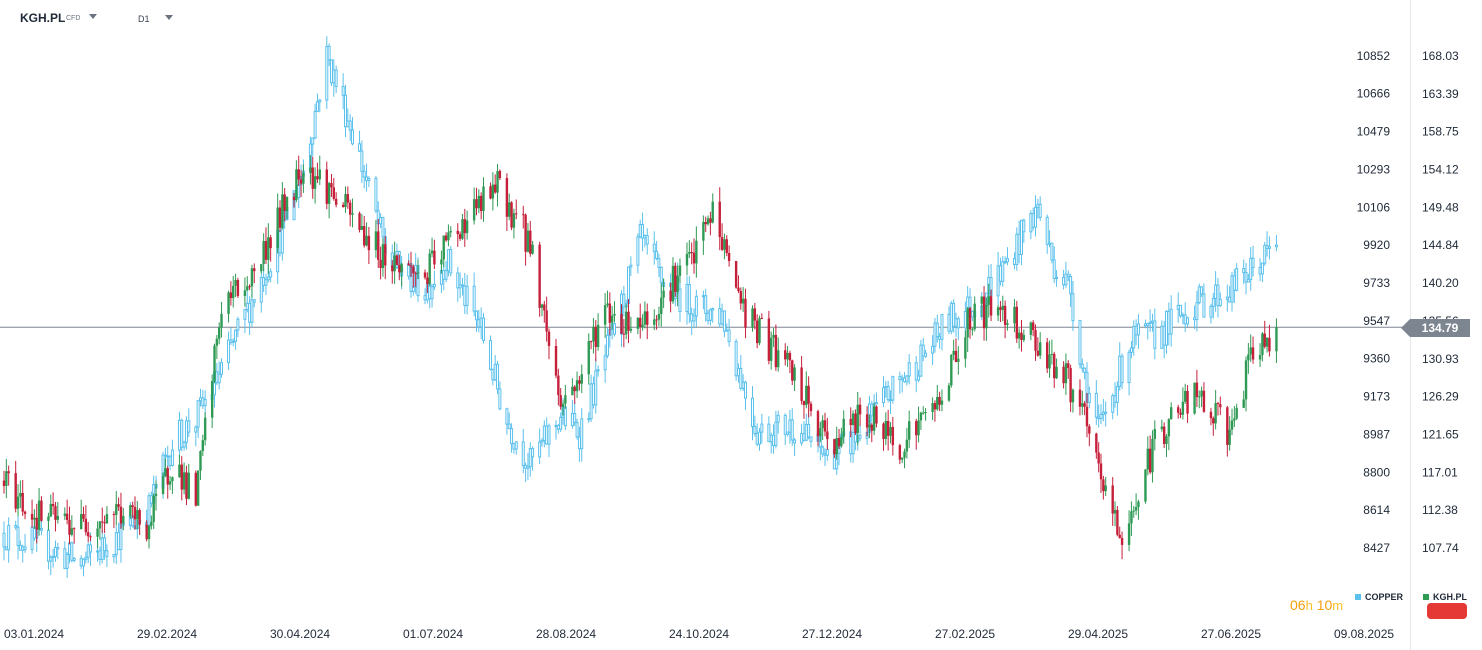 The image size is (1482, 650). I want to click on symbol-label: KGH.PL, so click(43, 18).